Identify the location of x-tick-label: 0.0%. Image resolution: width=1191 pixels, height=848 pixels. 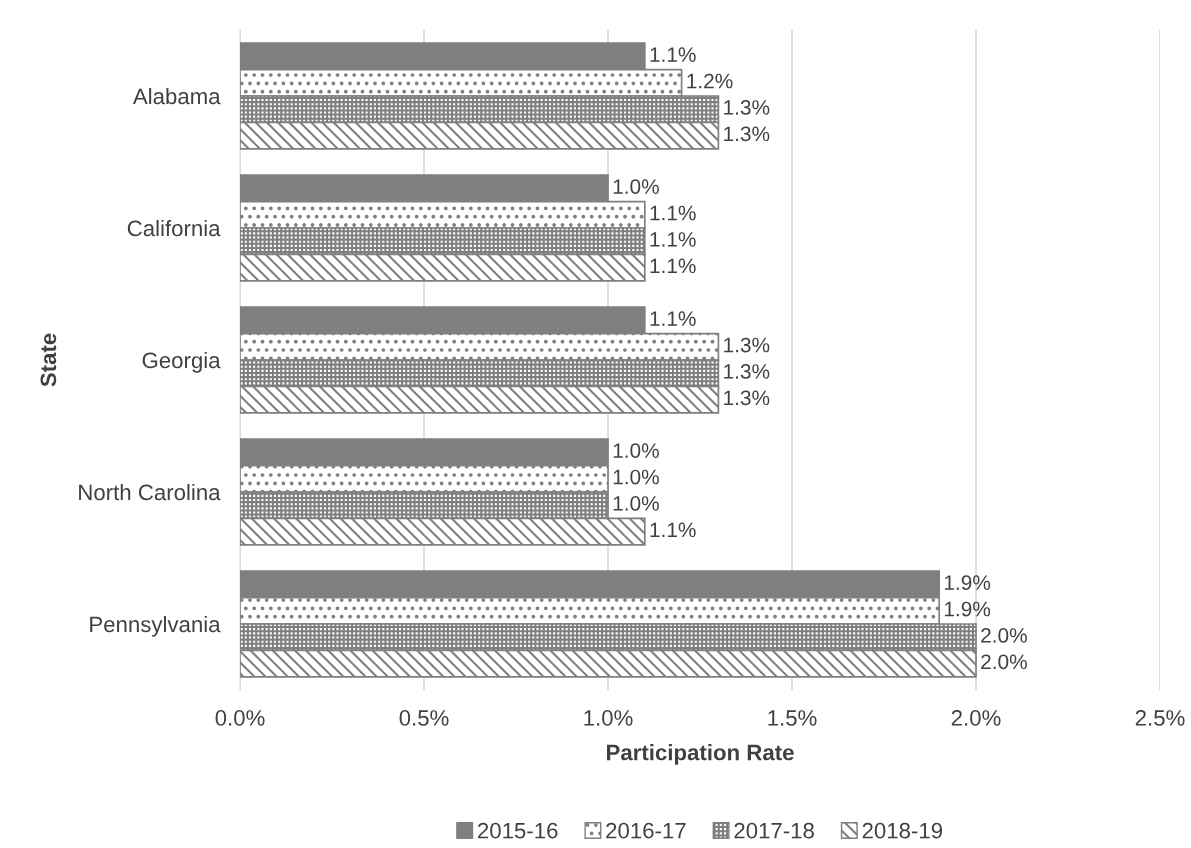
(240, 718).